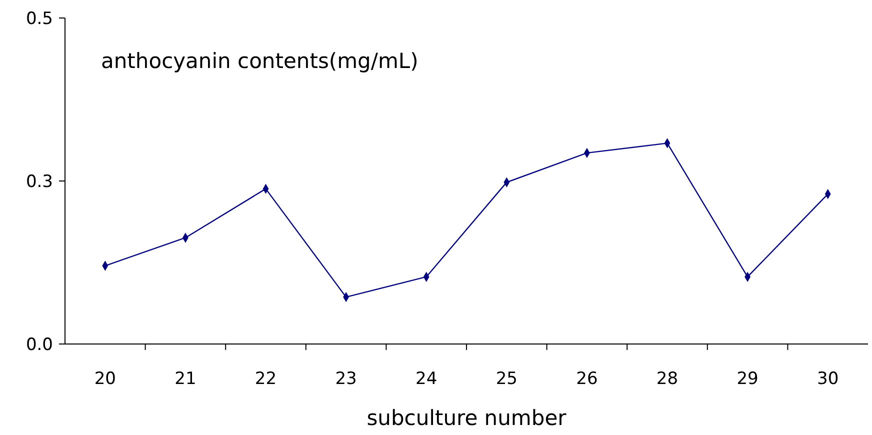 The width and height of the screenshot is (872, 435). What do you see at coordinates (185, 379) in the screenshot?
I see `x-tick-label: 21` at bounding box center [185, 379].